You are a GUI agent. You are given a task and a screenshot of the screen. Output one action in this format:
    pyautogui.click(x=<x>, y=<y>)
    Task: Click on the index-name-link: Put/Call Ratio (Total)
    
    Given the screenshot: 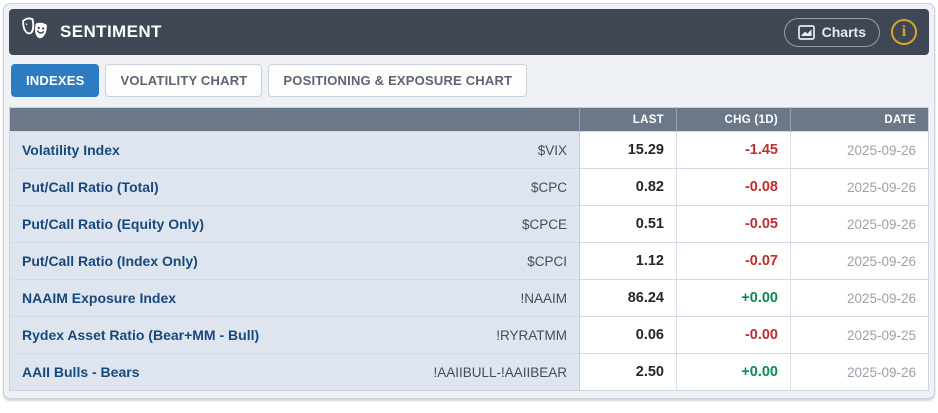 What is the action you would take?
    pyautogui.click(x=214, y=187)
    